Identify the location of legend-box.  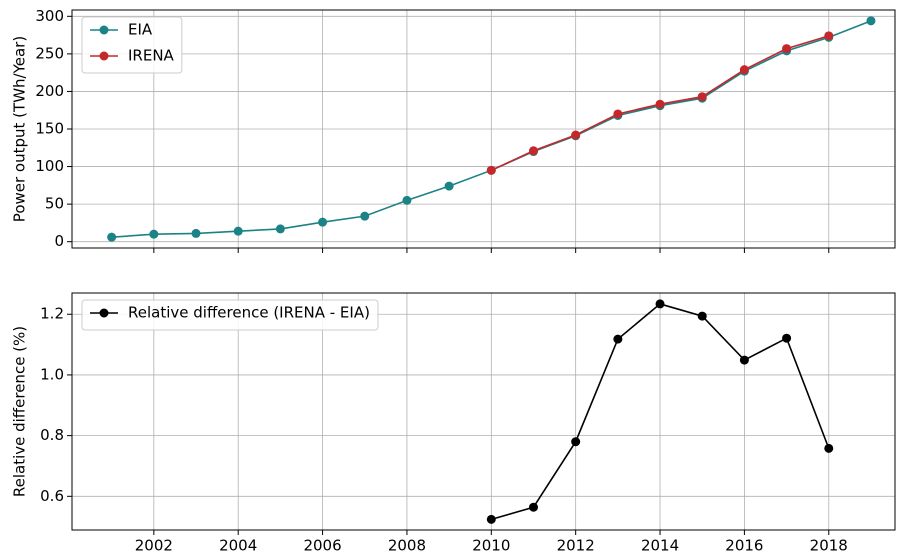
(230, 315).